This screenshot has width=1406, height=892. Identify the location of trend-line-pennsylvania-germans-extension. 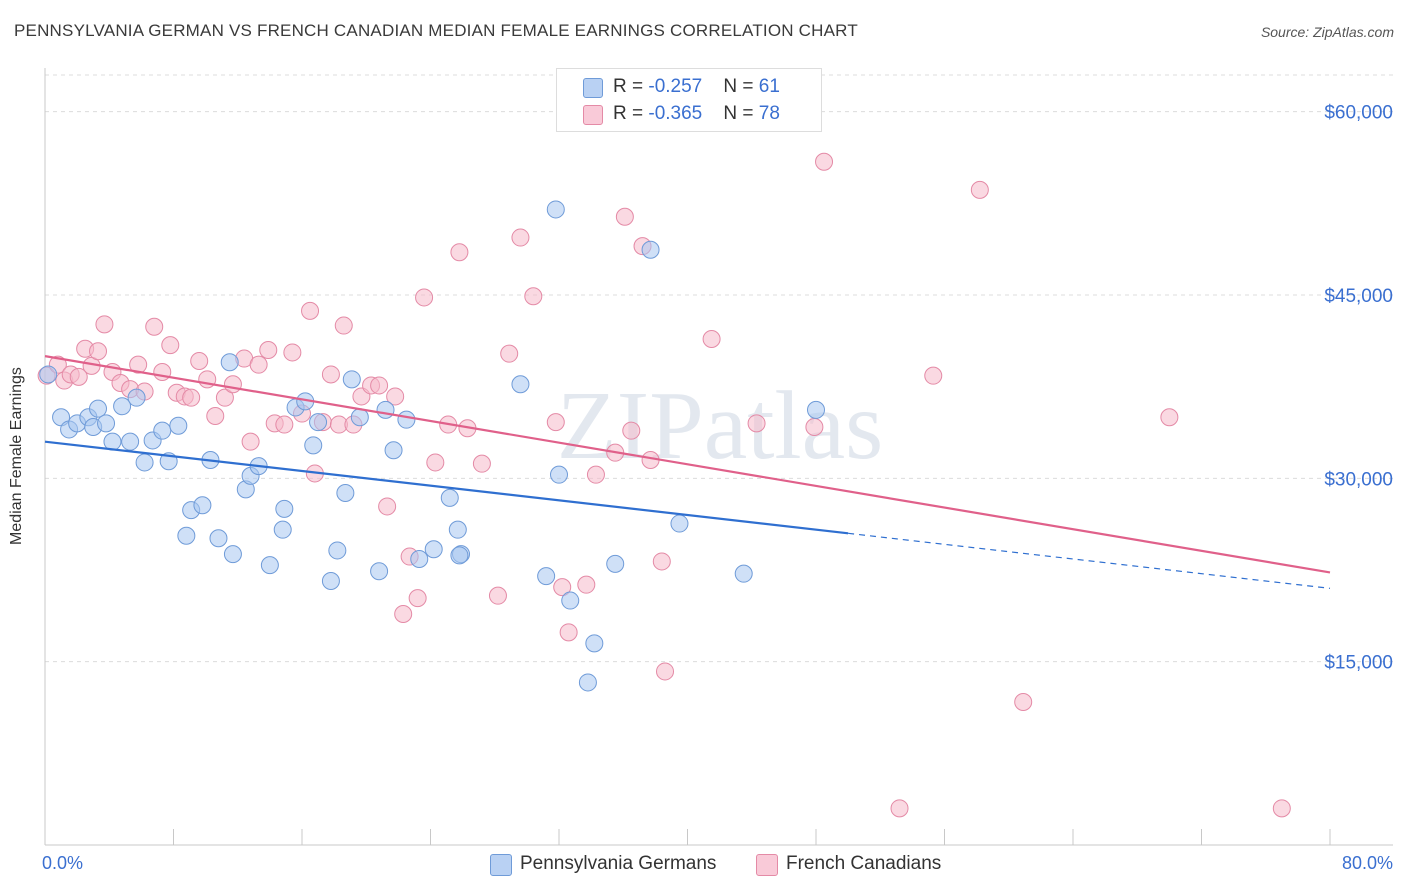
(1089, 560).